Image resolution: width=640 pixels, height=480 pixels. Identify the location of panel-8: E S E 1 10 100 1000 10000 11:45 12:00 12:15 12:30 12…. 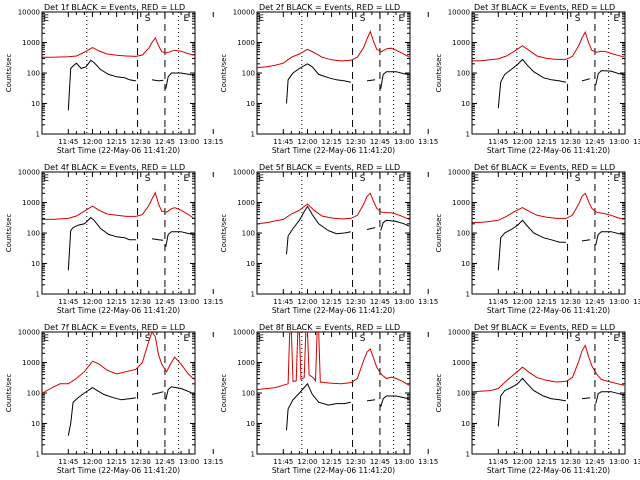
(329, 399).